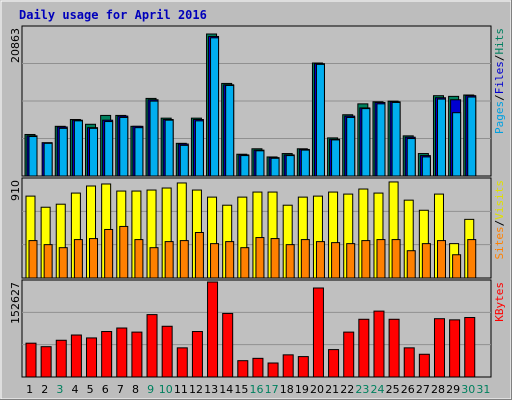 The height and width of the screenshot is (400, 512). Describe the element at coordinates (15, 190) in the screenshot. I see `ymax-label-visits-sites: 910` at that location.